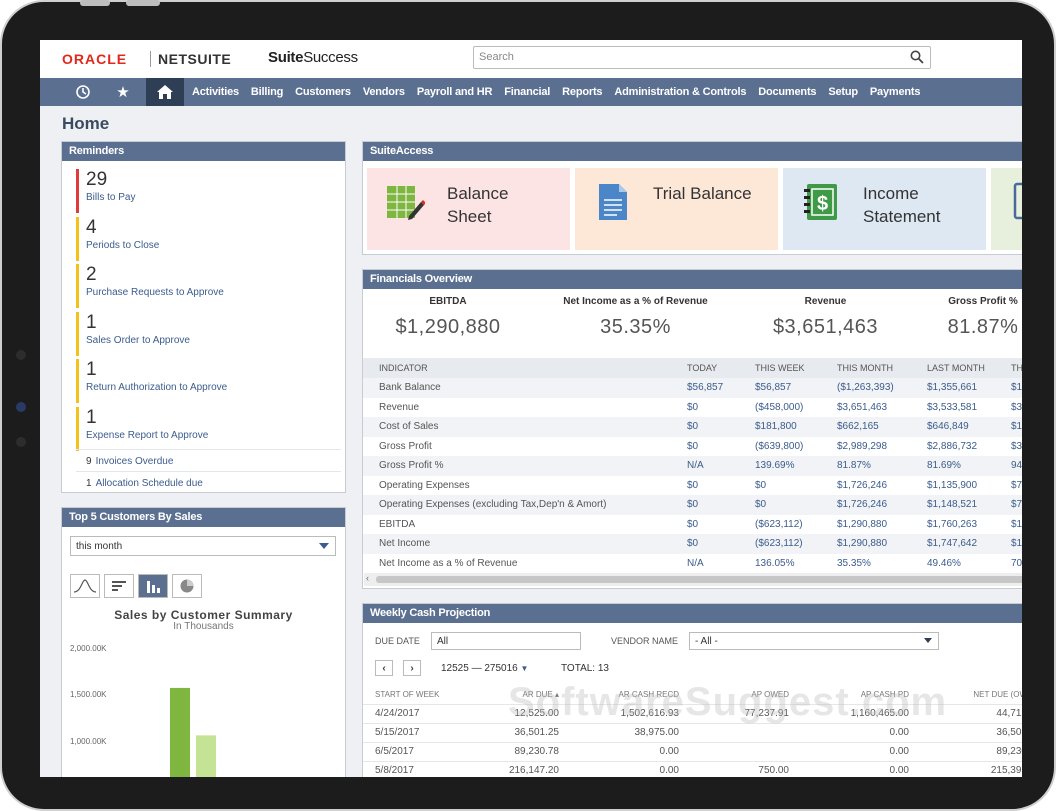 The height and width of the screenshot is (811, 1056). Describe the element at coordinates (884, 209) in the screenshot. I see `income-statement-tile: $ Income Statement` at that location.